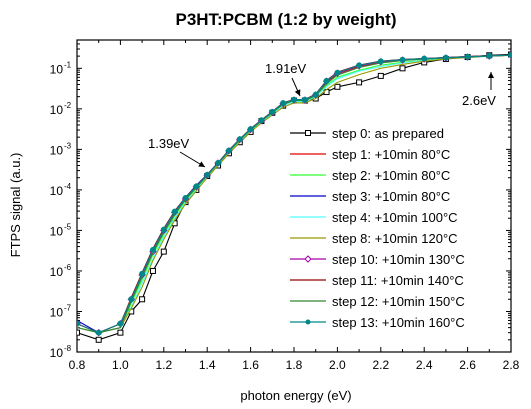 The height and width of the screenshot is (409, 531). What do you see at coordinates (424, 365) in the screenshot?
I see `x-tick-label: 2.4` at bounding box center [424, 365].